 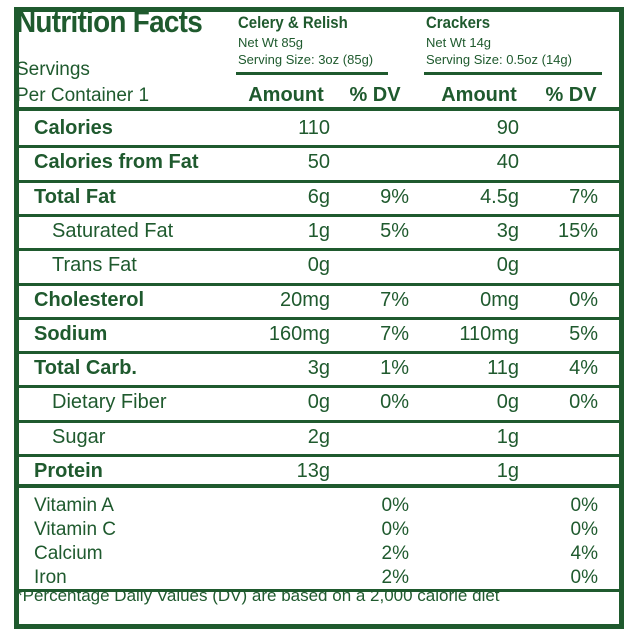 What do you see at coordinates (293, 22) in the screenshot?
I see `product-1-name: Celery & Relish` at bounding box center [293, 22].